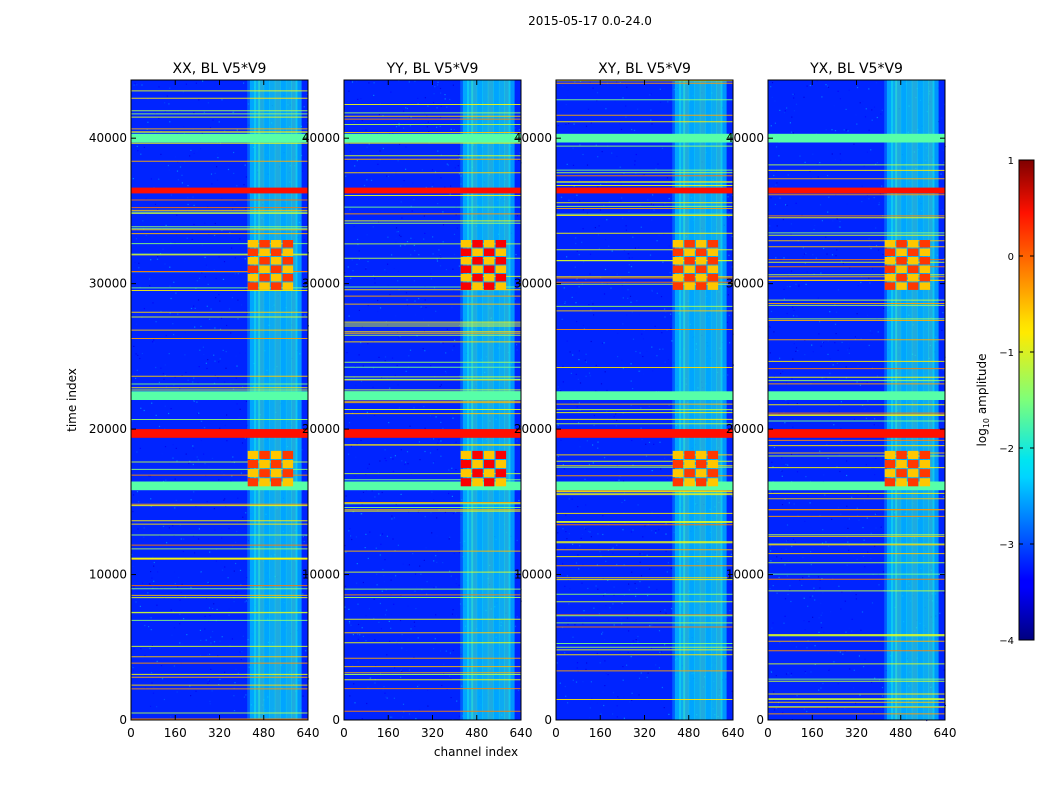  I want to click on colorbar-tick-label: 1, so click(1011, 161).